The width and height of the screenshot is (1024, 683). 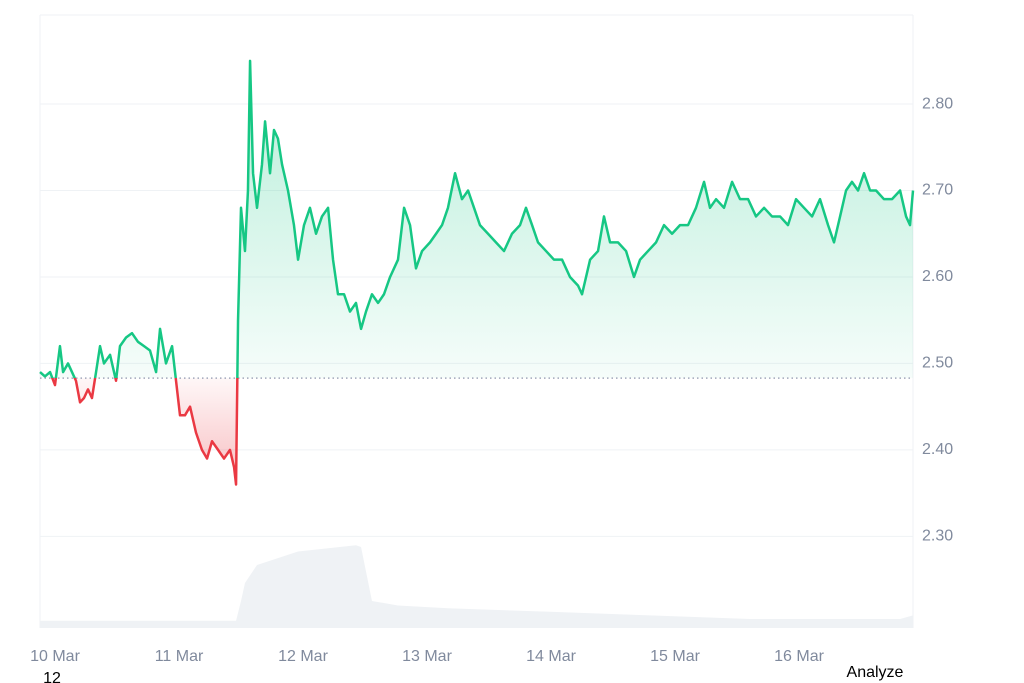 What do you see at coordinates (937, 536) in the screenshot?
I see `y-tick-label: 2.30` at bounding box center [937, 536].